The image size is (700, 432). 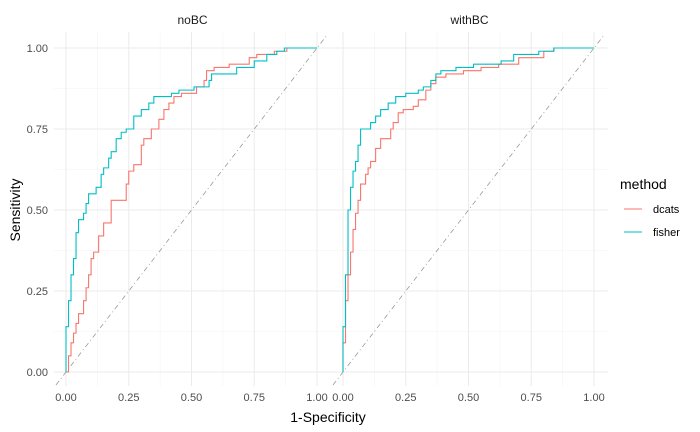 What do you see at coordinates (652, 233) in the screenshot?
I see `legend-entry-fisher: fisher` at bounding box center [652, 233].